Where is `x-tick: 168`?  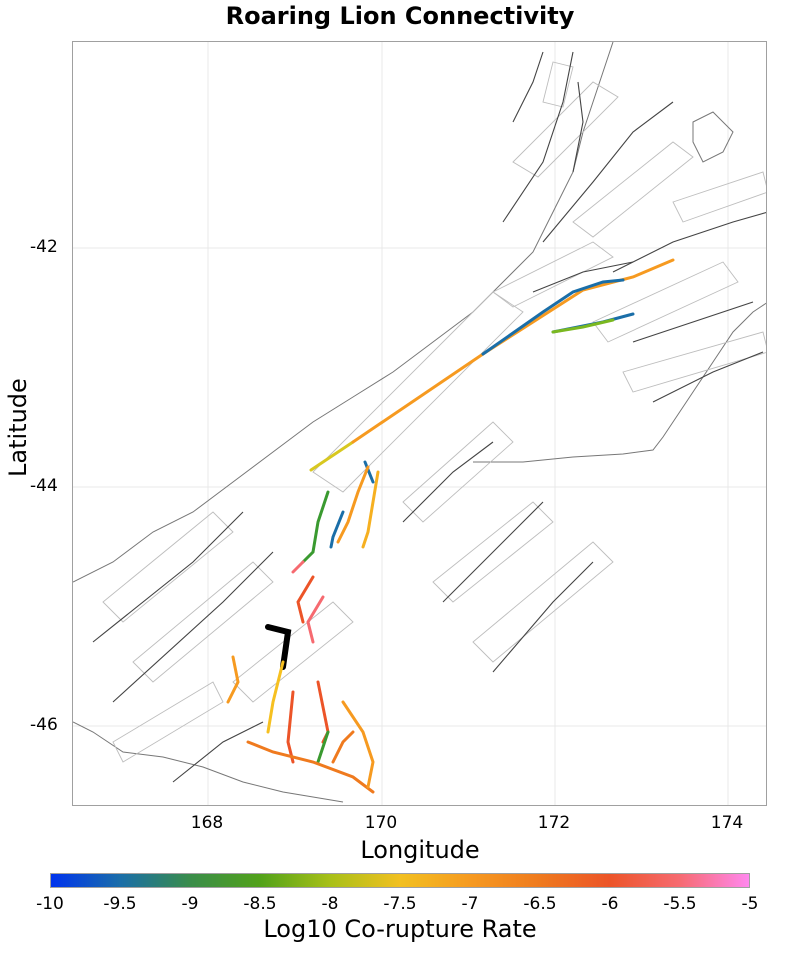 x-tick: 168 is located at coordinates (207, 823).